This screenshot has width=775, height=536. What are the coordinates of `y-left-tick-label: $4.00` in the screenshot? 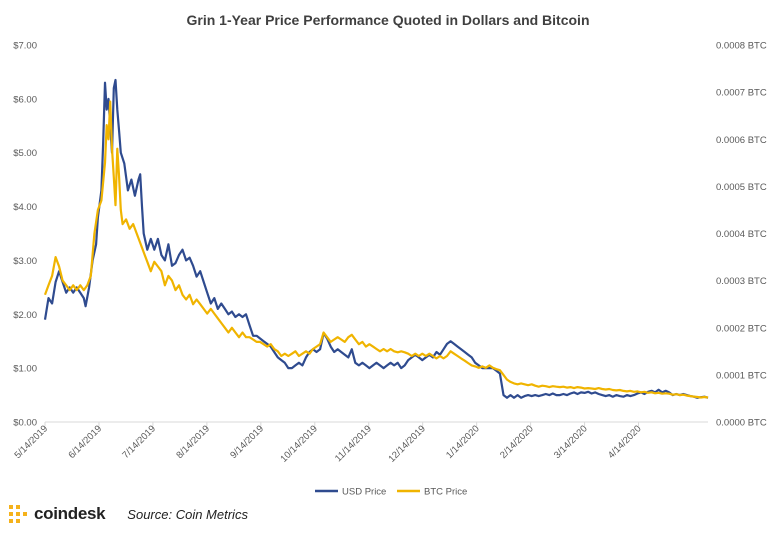 It's located at (25, 207).